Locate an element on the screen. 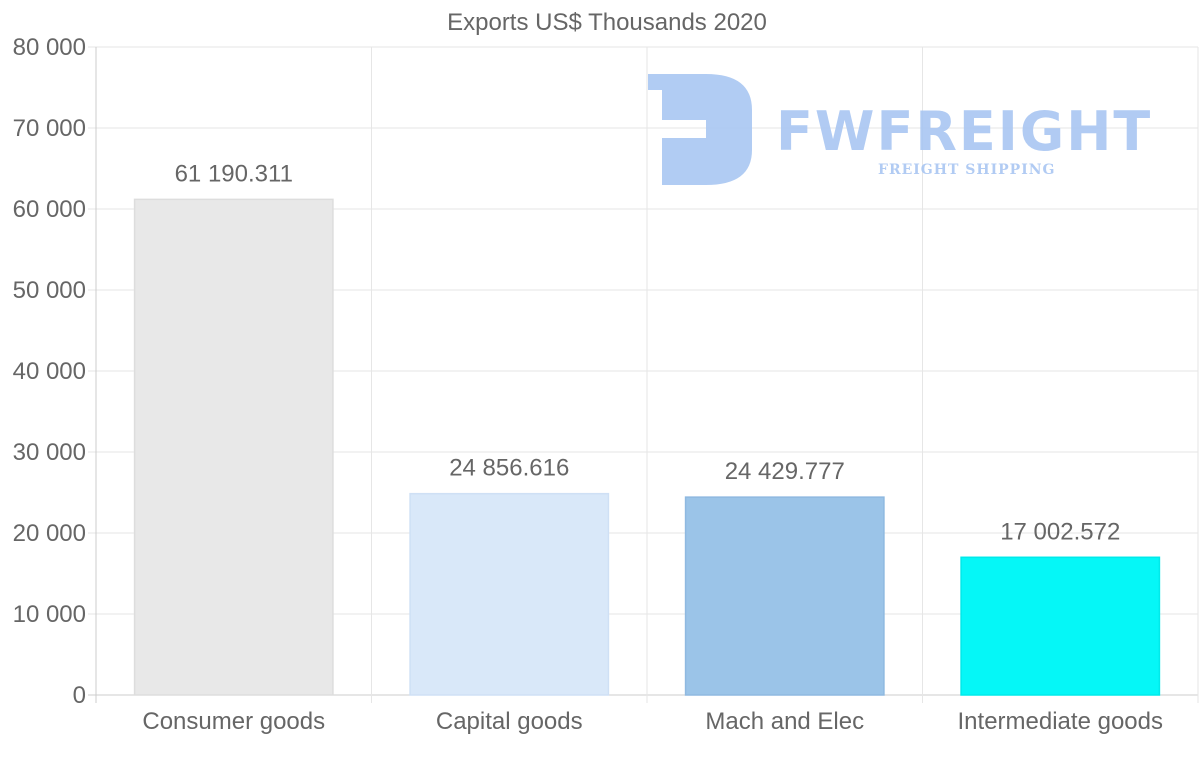 The height and width of the screenshot is (763, 1200). y-tick-label: 50 000 is located at coordinates (49, 290).